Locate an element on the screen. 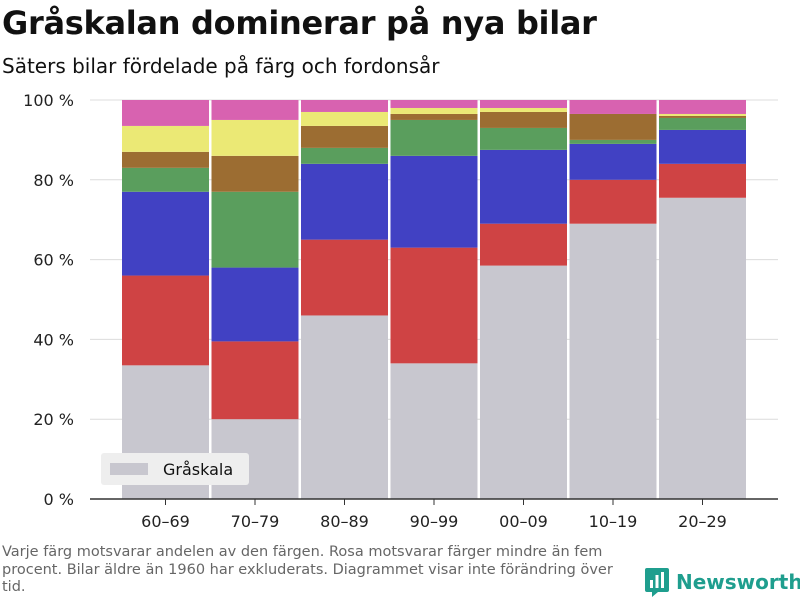 This screenshot has height=600, width=800. x-tick-label: 10–19 is located at coordinates (613, 521).